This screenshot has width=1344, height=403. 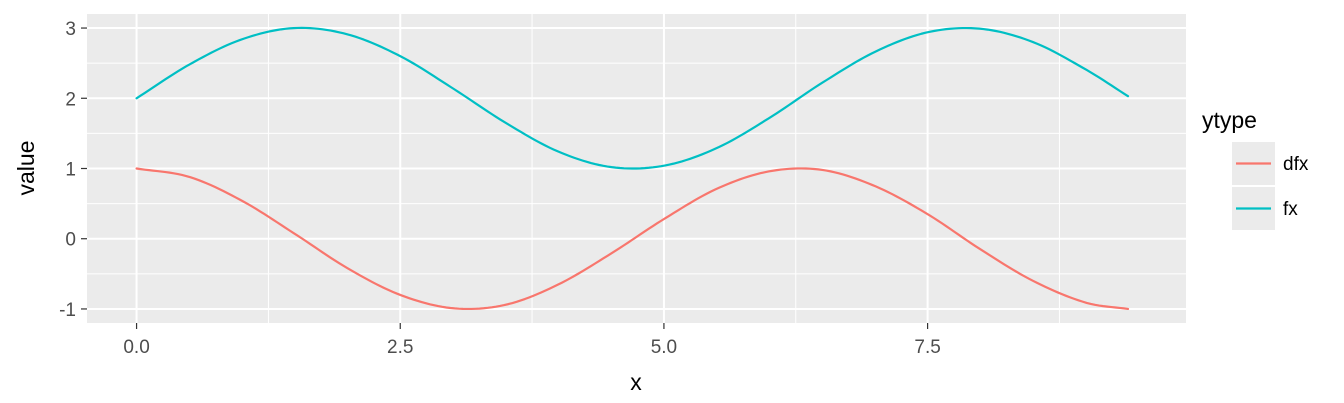 I want to click on legend-title: ytype, so click(x=1229, y=120).